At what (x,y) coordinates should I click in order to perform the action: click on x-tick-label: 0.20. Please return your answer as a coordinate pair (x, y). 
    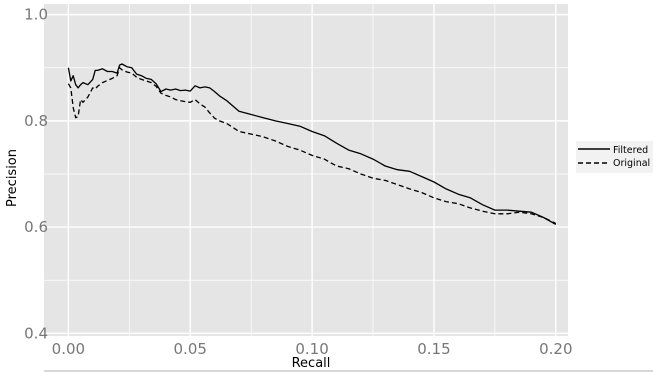
    Looking at the image, I should click on (555, 349).